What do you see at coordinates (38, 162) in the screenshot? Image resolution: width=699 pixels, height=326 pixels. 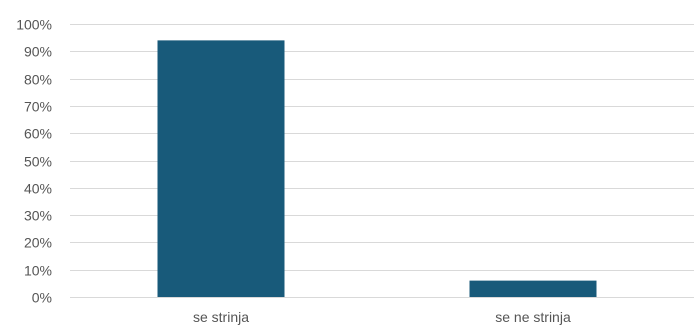 I see `y-tick-label: 50%` at bounding box center [38, 162].